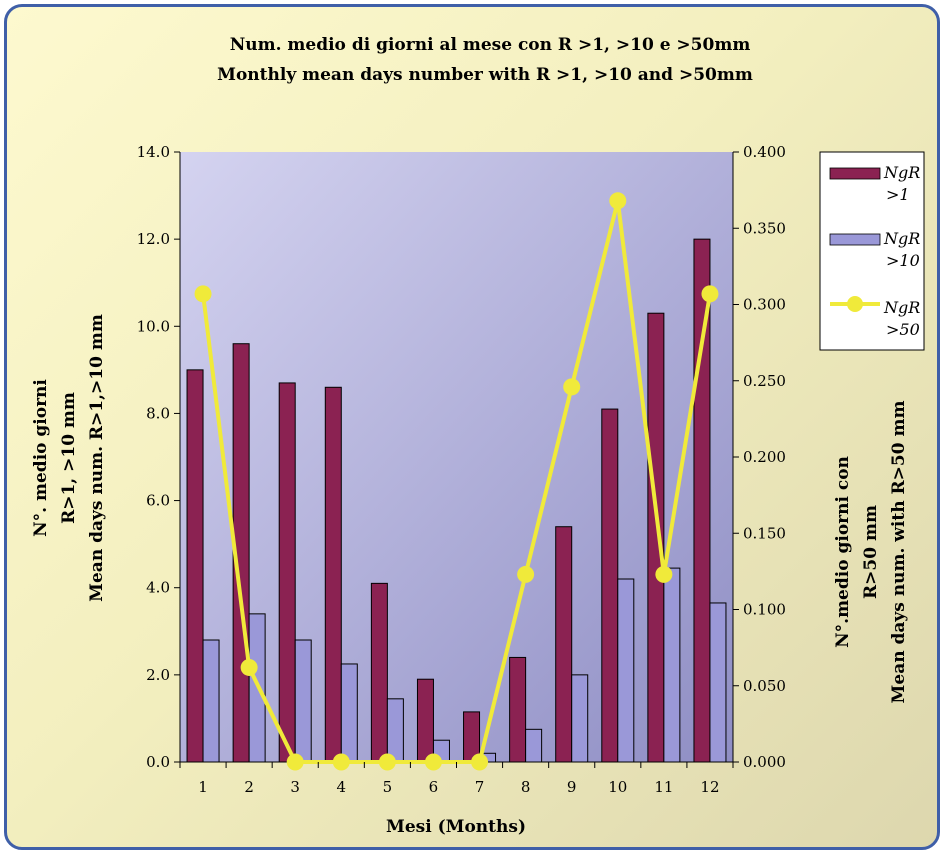 This screenshot has height=850, width=952. Describe the element at coordinates (480, 787) in the screenshot. I see `x-tick-label-7: 7` at that location.